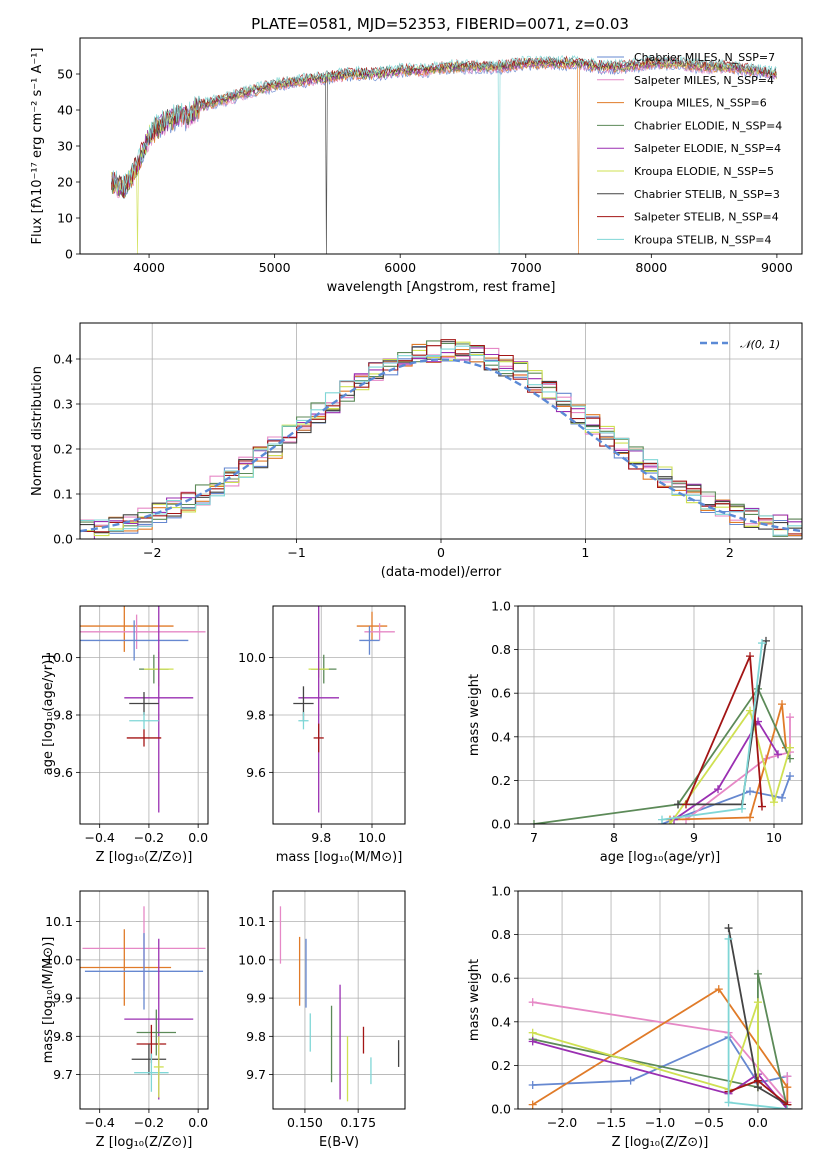 The height and width of the screenshot is (1170, 819). Describe the element at coordinates (703, 239) in the screenshot. I see `legend-entry: Kroupa STELIB, N_SSP=4` at that location.